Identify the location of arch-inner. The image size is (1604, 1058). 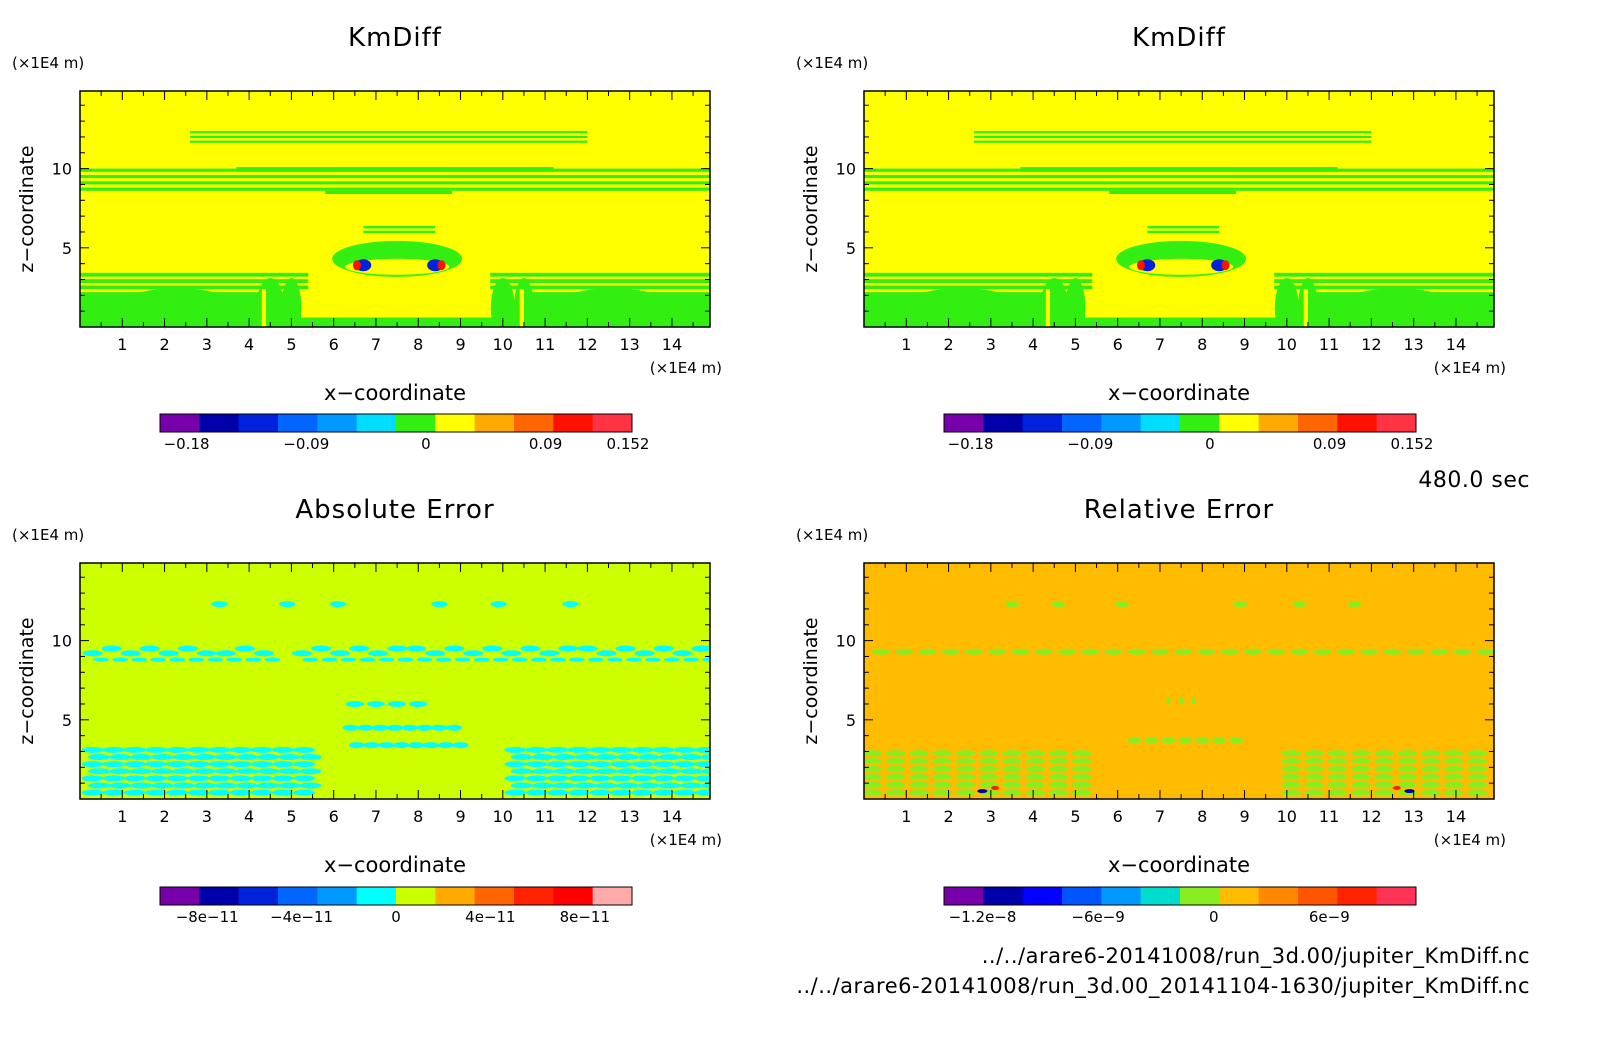
(397, 266).